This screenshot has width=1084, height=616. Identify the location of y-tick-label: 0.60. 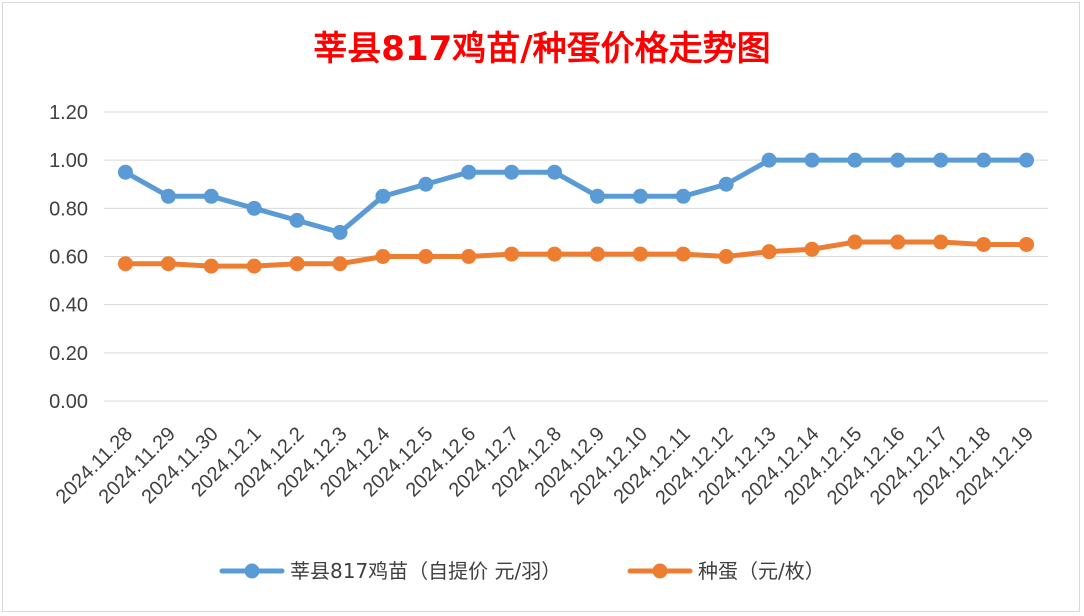
(68, 258).